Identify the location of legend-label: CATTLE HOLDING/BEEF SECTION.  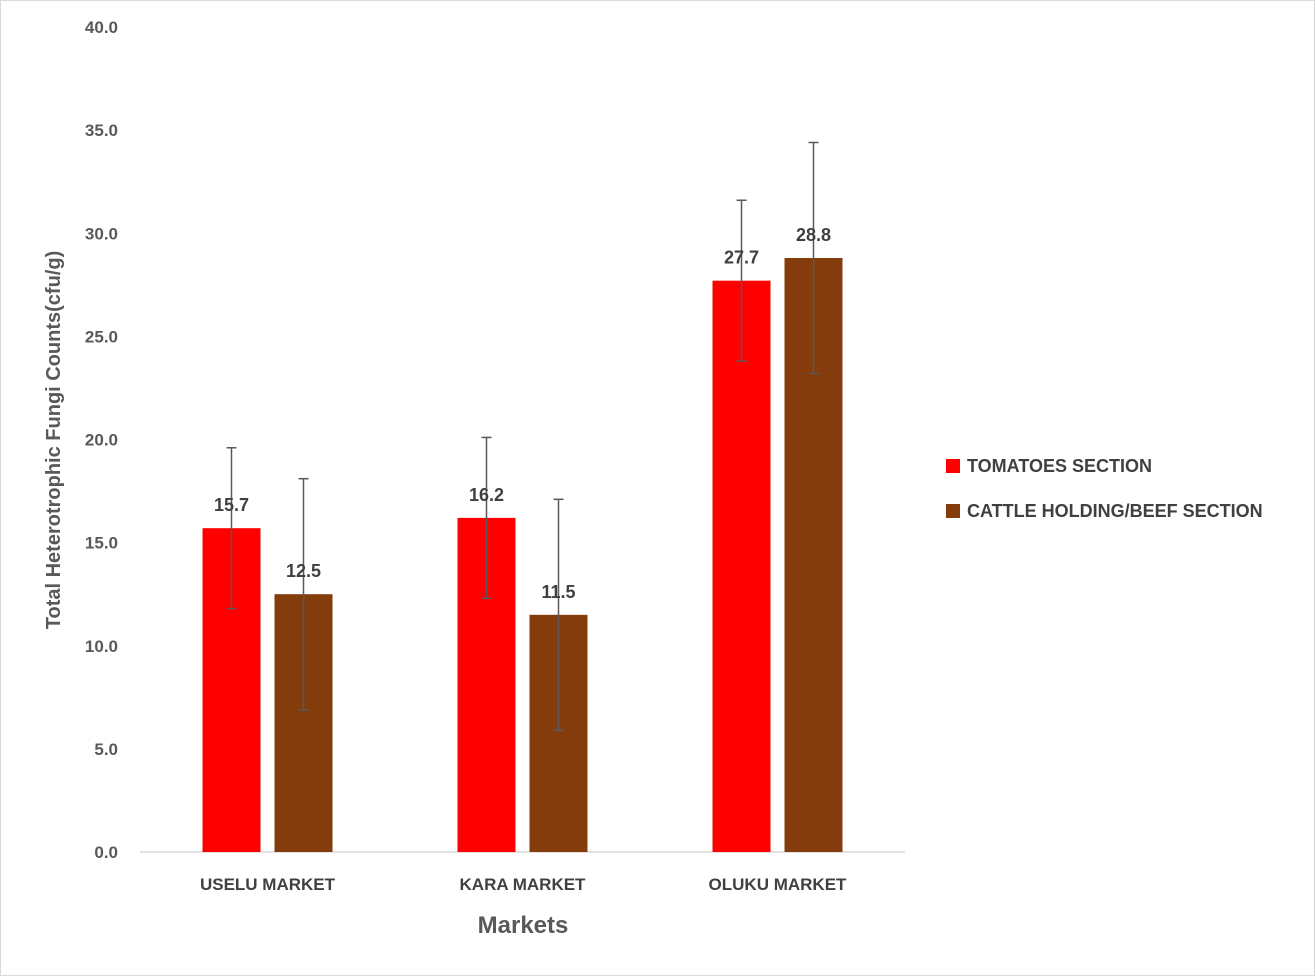
(1115, 511).